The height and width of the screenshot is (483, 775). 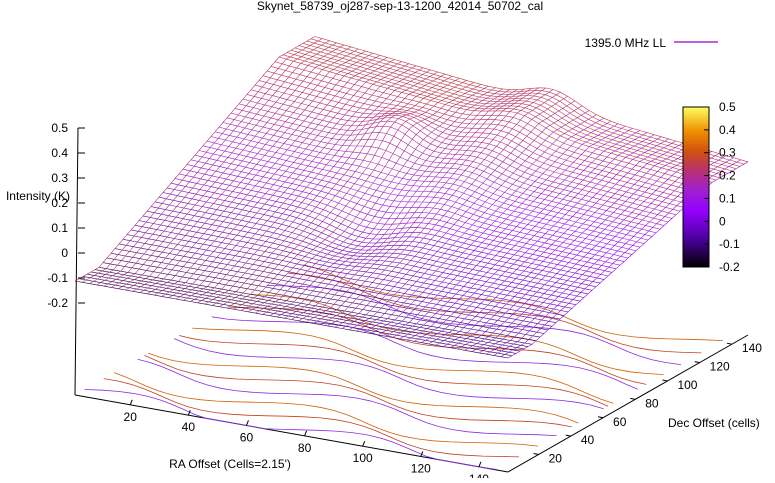 What do you see at coordinates (722, 187) in the screenshot?
I see `colorbox-ticks: 0.5 0.4 0.3 0.2 0.1 0 -0.1 -0.2` at bounding box center [722, 187].